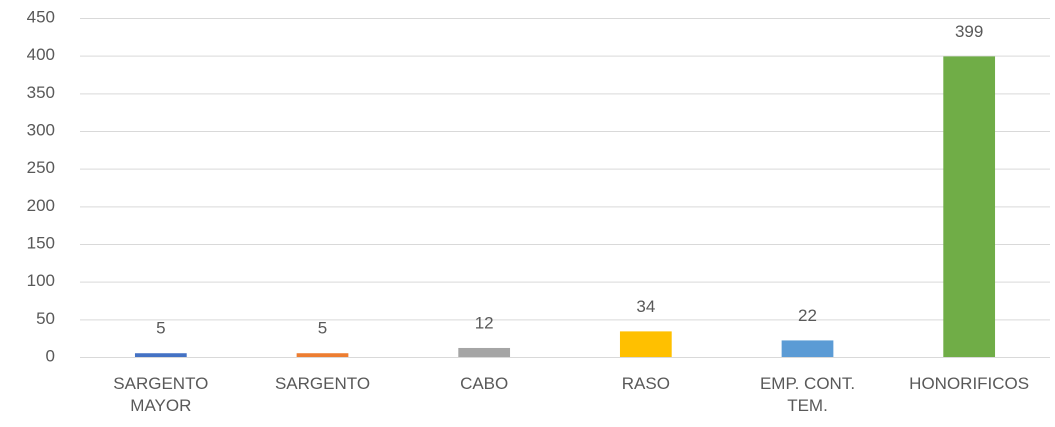 The height and width of the screenshot is (427, 1055). Describe the element at coordinates (41, 54) in the screenshot. I see `y-tick-label: 400` at that location.